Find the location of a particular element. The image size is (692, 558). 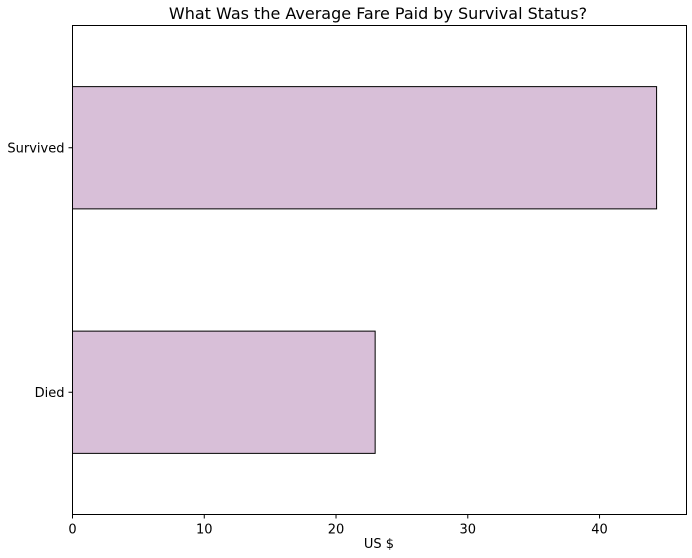

x-axis-label: US $ is located at coordinates (379, 544).